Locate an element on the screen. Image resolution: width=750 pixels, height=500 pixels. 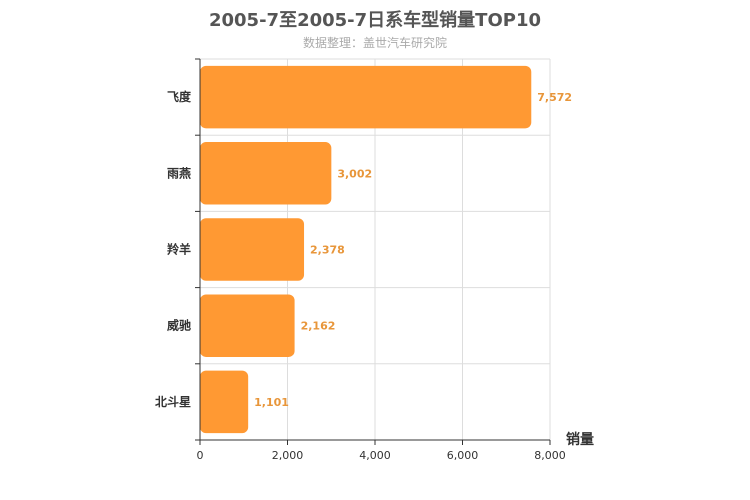
x-tick-label: 2,000 is located at coordinates (288, 455).